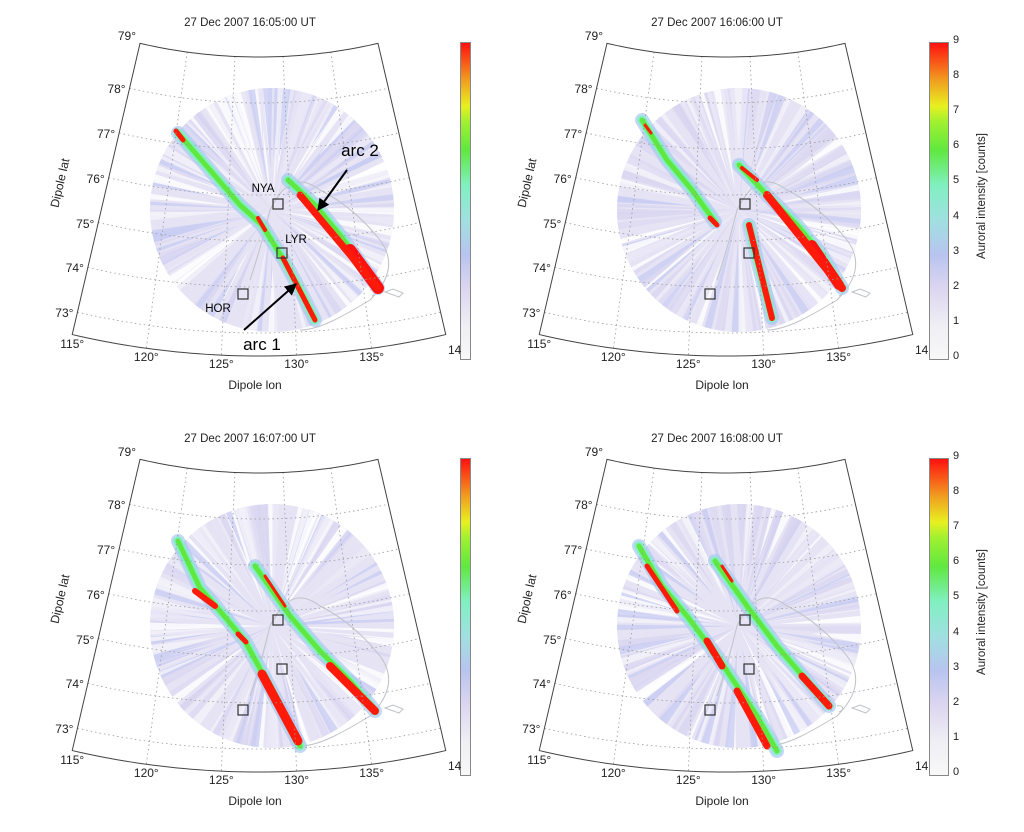 This screenshot has height=832, width=1024. What do you see at coordinates (982, 196) in the screenshot?
I see `colorbar-label: Auroral intensity [counts]` at bounding box center [982, 196].